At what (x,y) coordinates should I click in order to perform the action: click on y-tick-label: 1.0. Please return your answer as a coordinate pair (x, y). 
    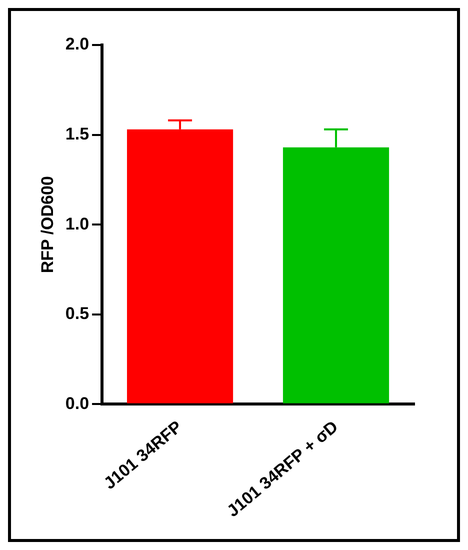
    Looking at the image, I should click on (77, 224).